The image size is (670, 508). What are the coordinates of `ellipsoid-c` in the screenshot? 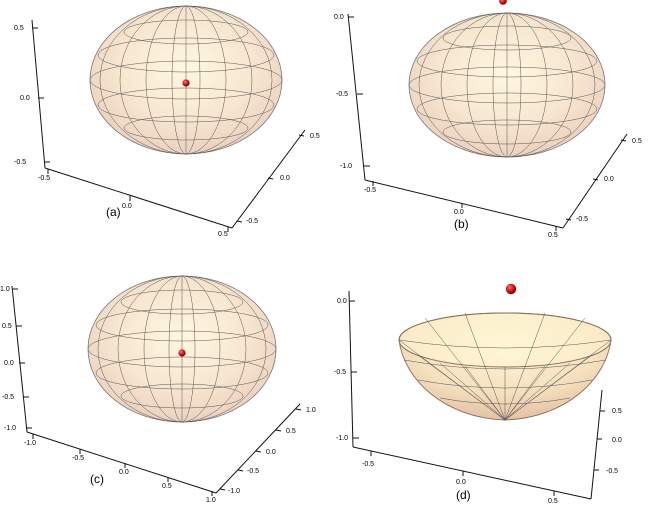 It's located at (182, 349).